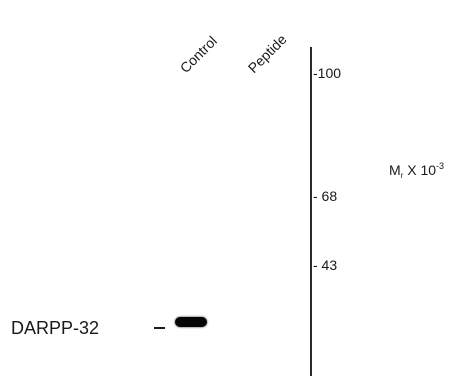 The width and height of the screenshot is (468, 376). What do you see at coordinates (325, 265) in the screenshot?
I see `marker-43: - 43` at bounding box center [325, 265].